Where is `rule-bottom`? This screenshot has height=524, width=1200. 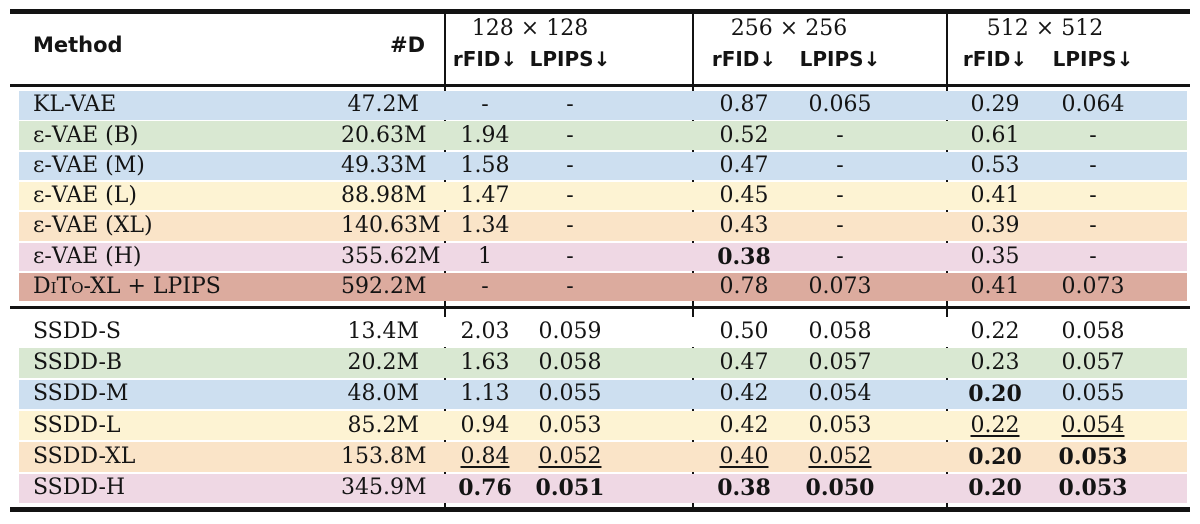 rule-bottom is located at coordinates (600, 509).